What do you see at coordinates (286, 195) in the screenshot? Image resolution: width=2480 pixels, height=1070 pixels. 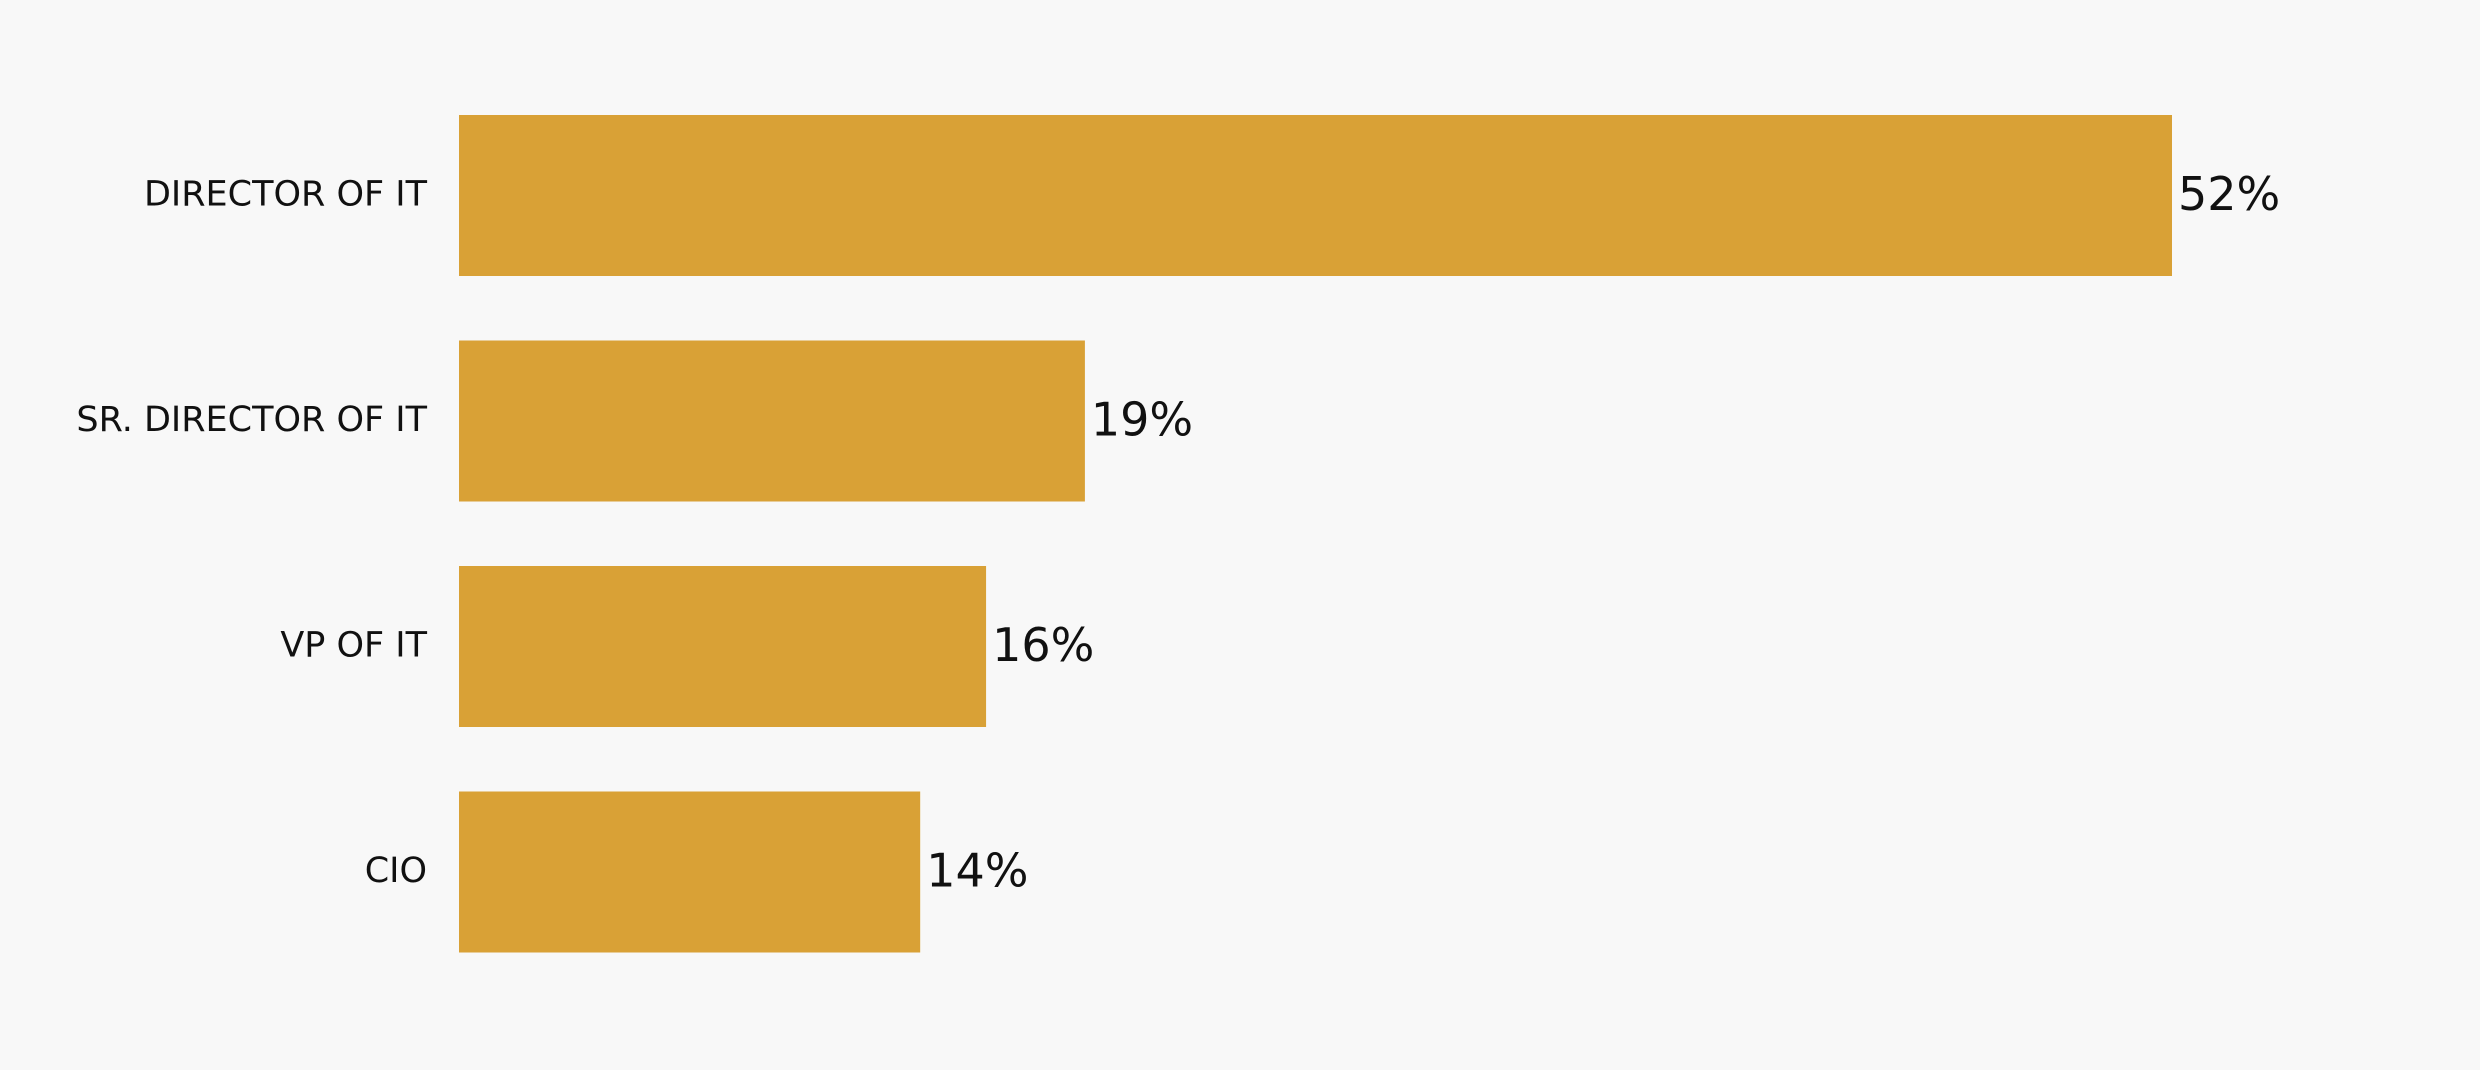 I see `category-label: DIRECTOR OF IT` at bounding box center [286, 195].